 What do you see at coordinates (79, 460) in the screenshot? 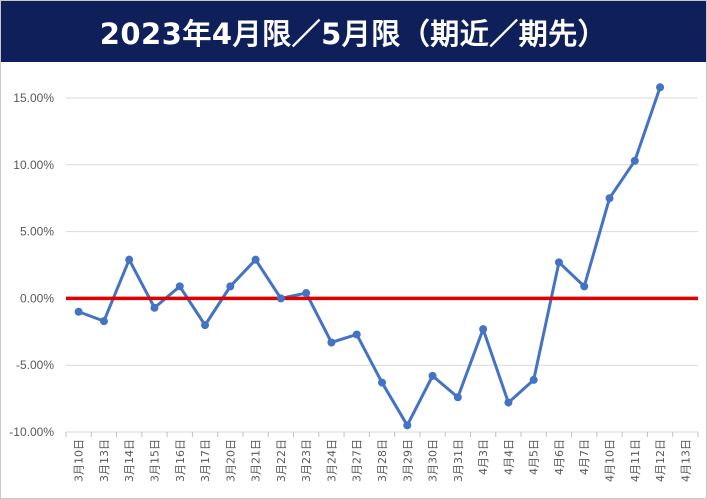
I see `x-tick-label: 3月10日` at bounding box center [79, 460].